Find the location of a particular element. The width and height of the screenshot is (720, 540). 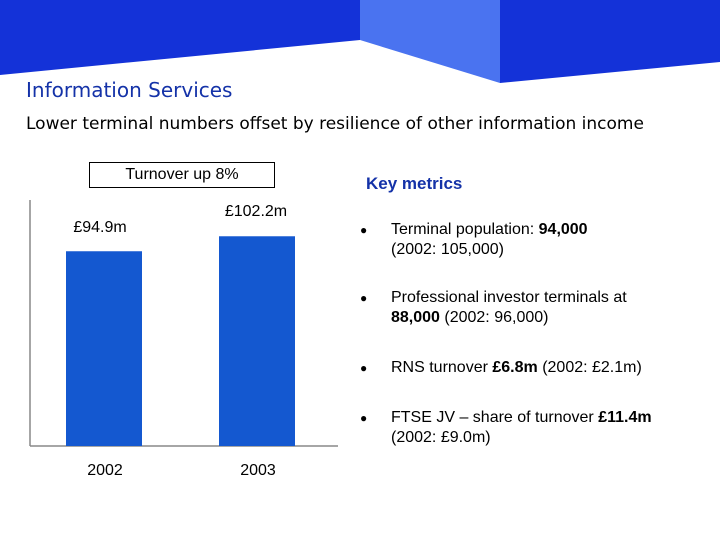

data-label-2003: £102.2m is located at coordinates (256, 211).